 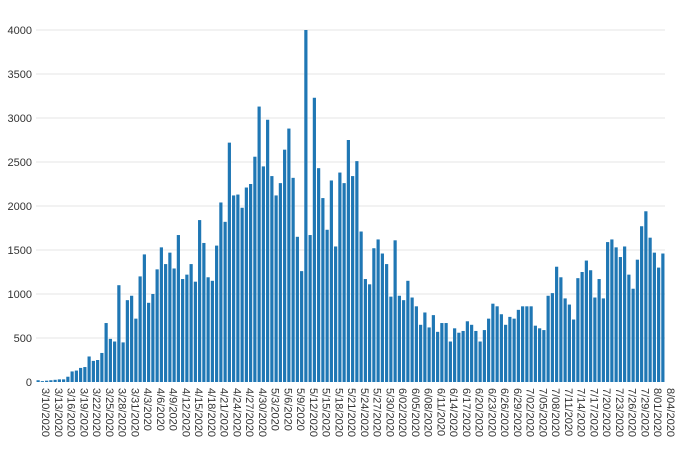 What do you see at coordinates (275, 409) in the screenshot?
I see `x-tick-label: 5/3/2020` at bounding box center [275, 409].